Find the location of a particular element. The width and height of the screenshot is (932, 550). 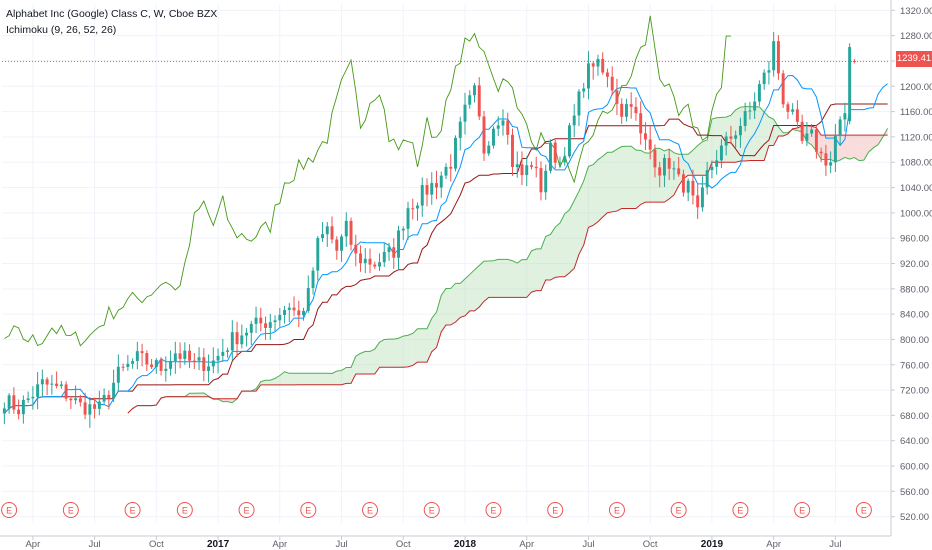

price-tick-label: 520.00 is located at coordinates (914, 517).